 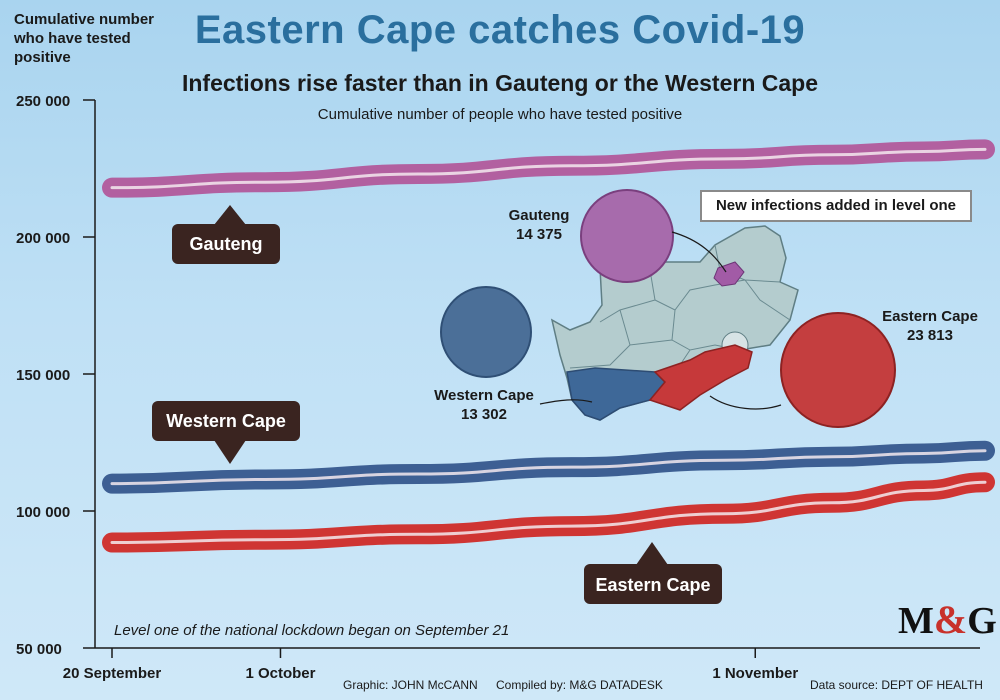 What do you see at coordinates (700, 377) in the screenshot?
I see `eastern-cape-region` at bounding box center [700, 377].